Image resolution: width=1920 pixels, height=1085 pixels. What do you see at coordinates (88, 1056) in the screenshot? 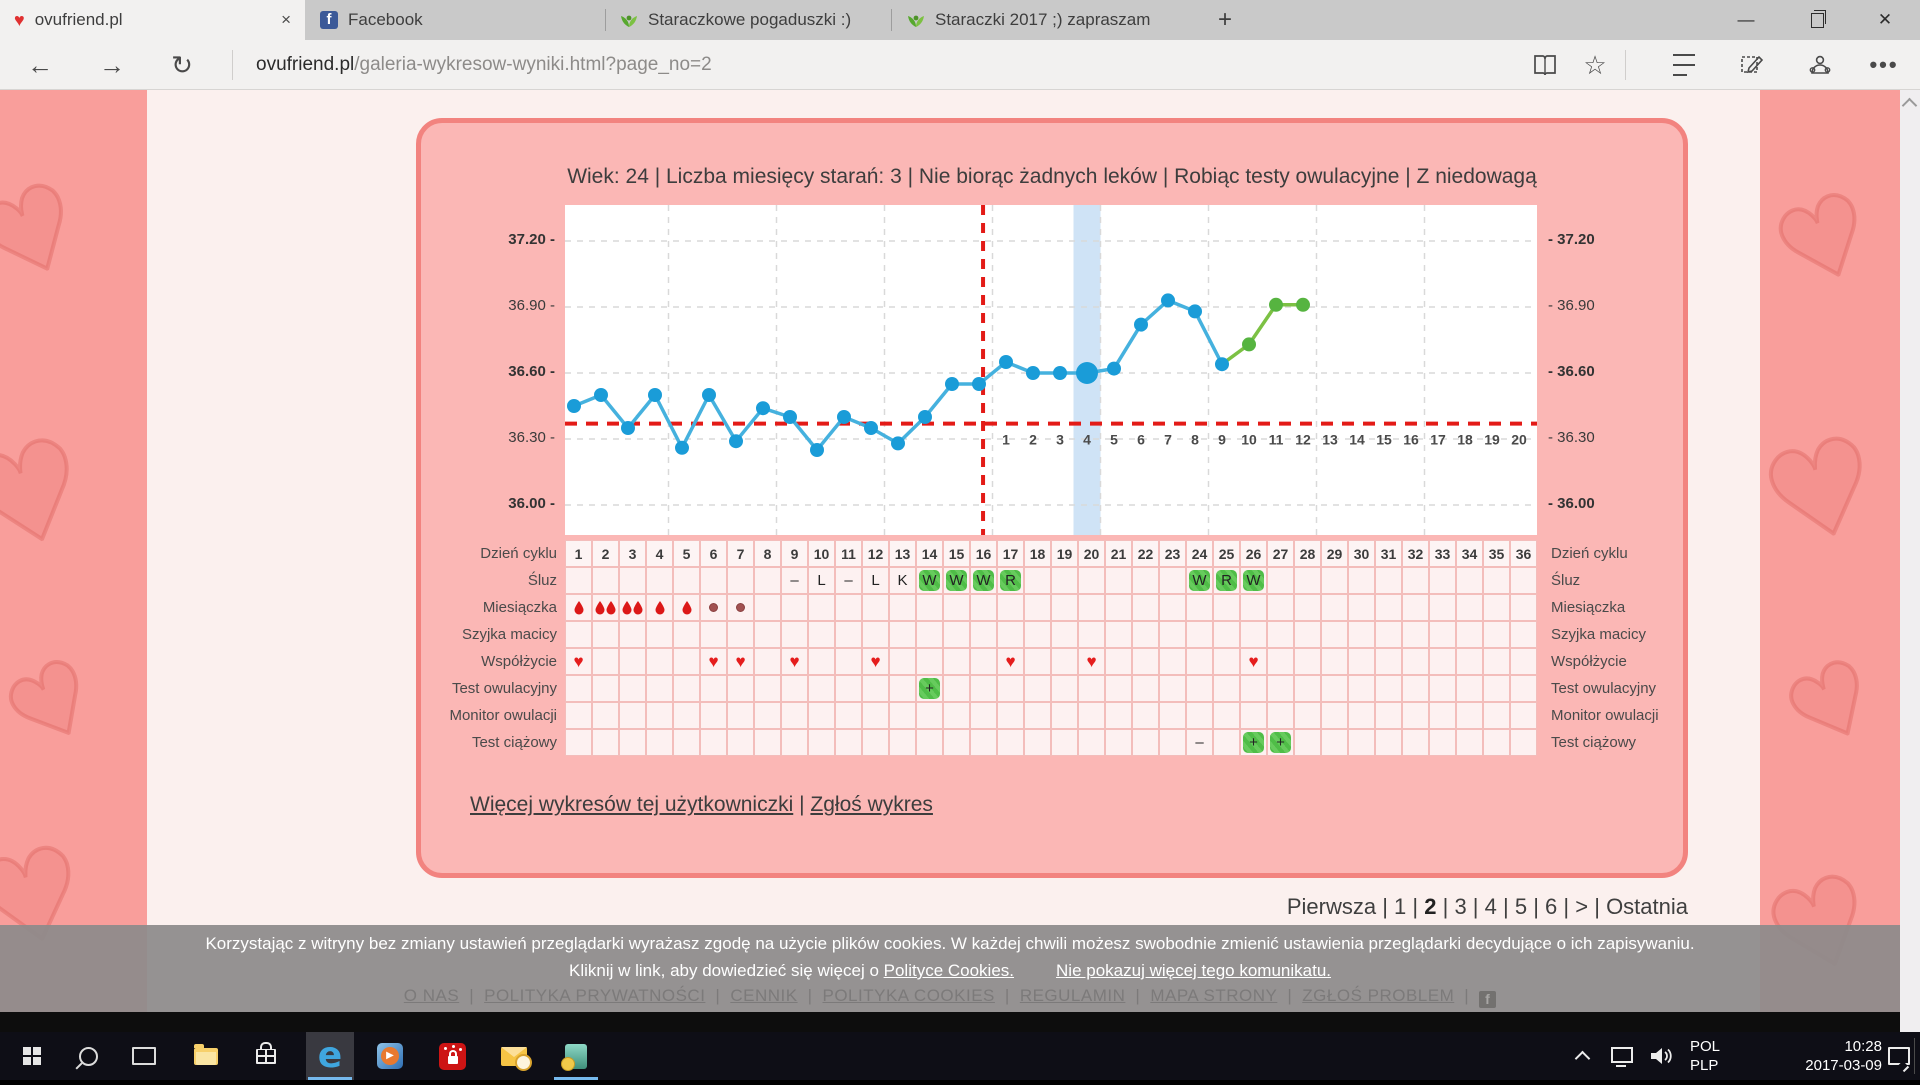
I see `taskbar-search-button` at bounding box center [88, 1056].